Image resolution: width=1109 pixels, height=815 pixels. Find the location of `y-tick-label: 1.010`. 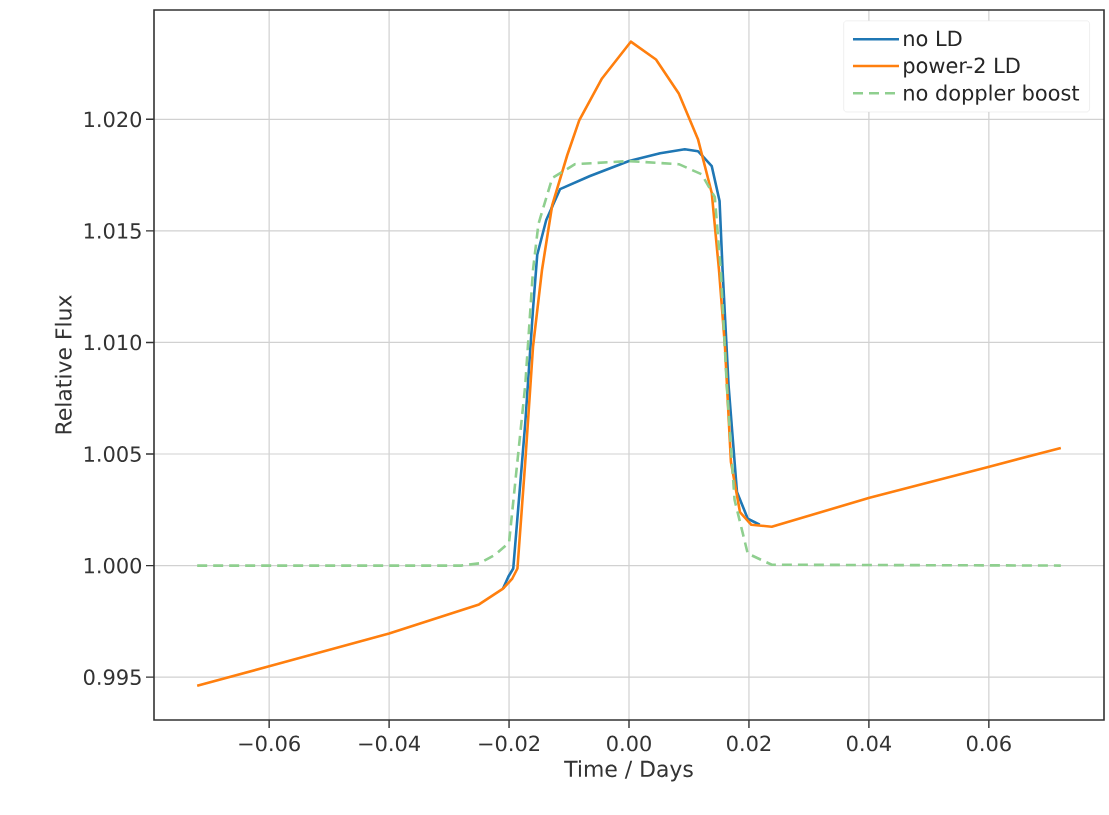

y-tick-label: 1.010 is located at coordinates (113, 342).